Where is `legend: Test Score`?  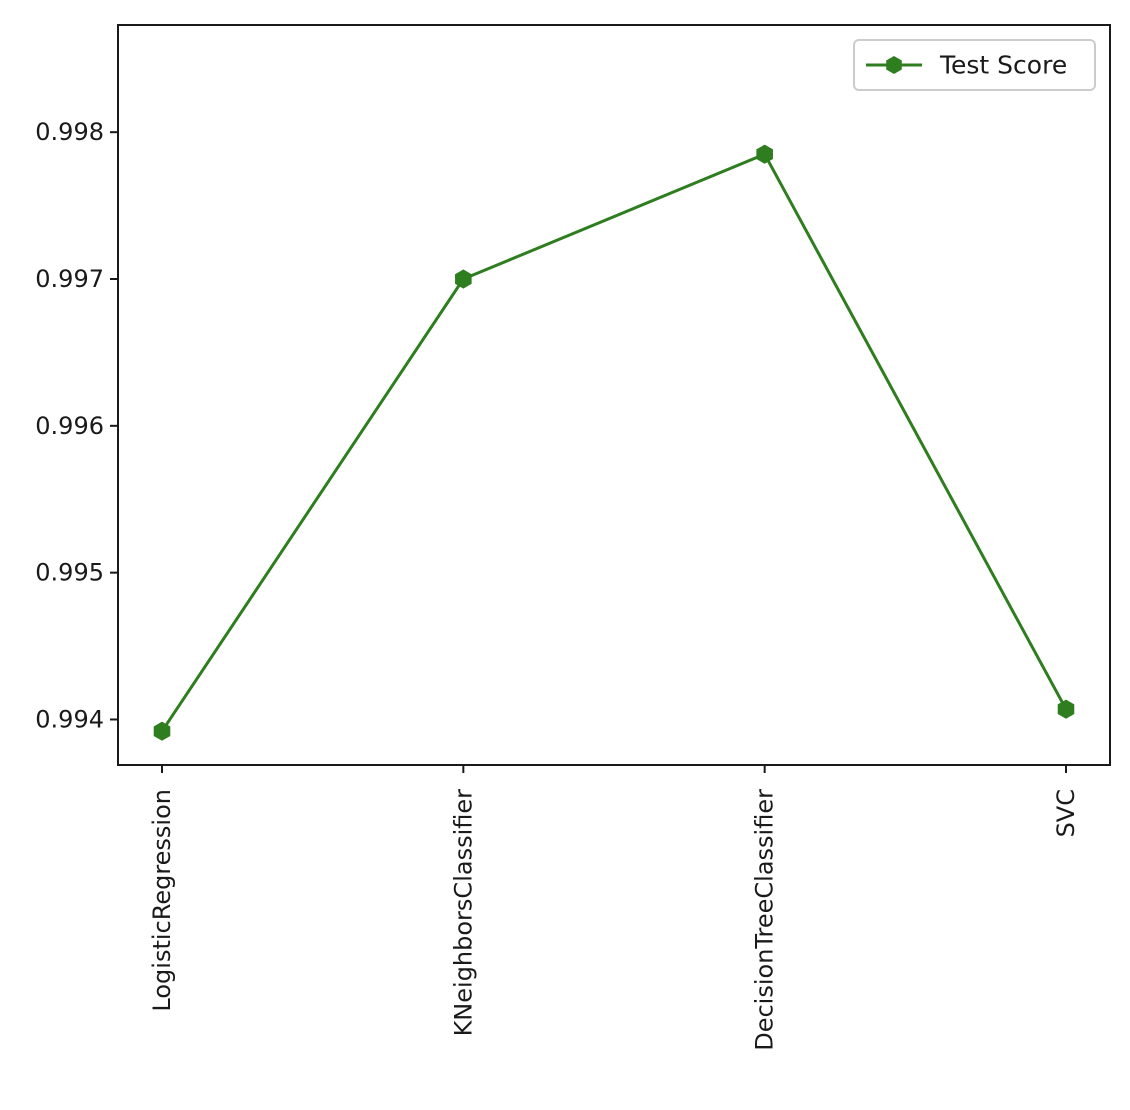
legend: Test Score is located at coordinates (974, 65).